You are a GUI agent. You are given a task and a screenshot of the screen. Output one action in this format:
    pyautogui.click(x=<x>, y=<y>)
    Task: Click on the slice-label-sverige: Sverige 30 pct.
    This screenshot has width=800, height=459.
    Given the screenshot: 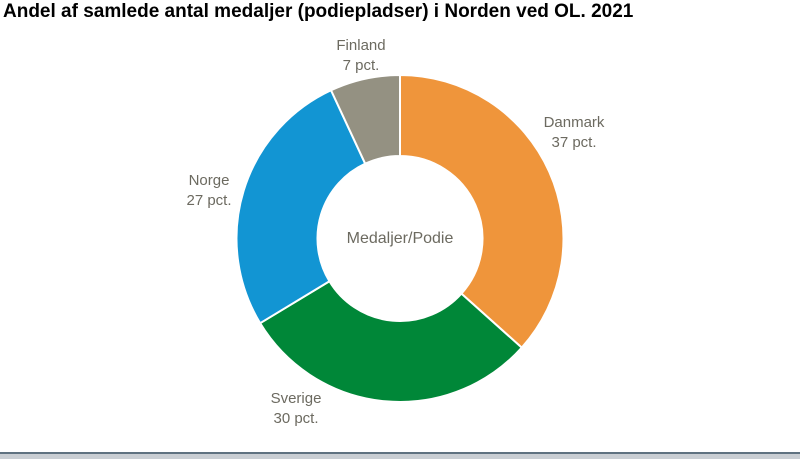 What is the action you would take?
    pyautogui.click(x=296, y=409)
    